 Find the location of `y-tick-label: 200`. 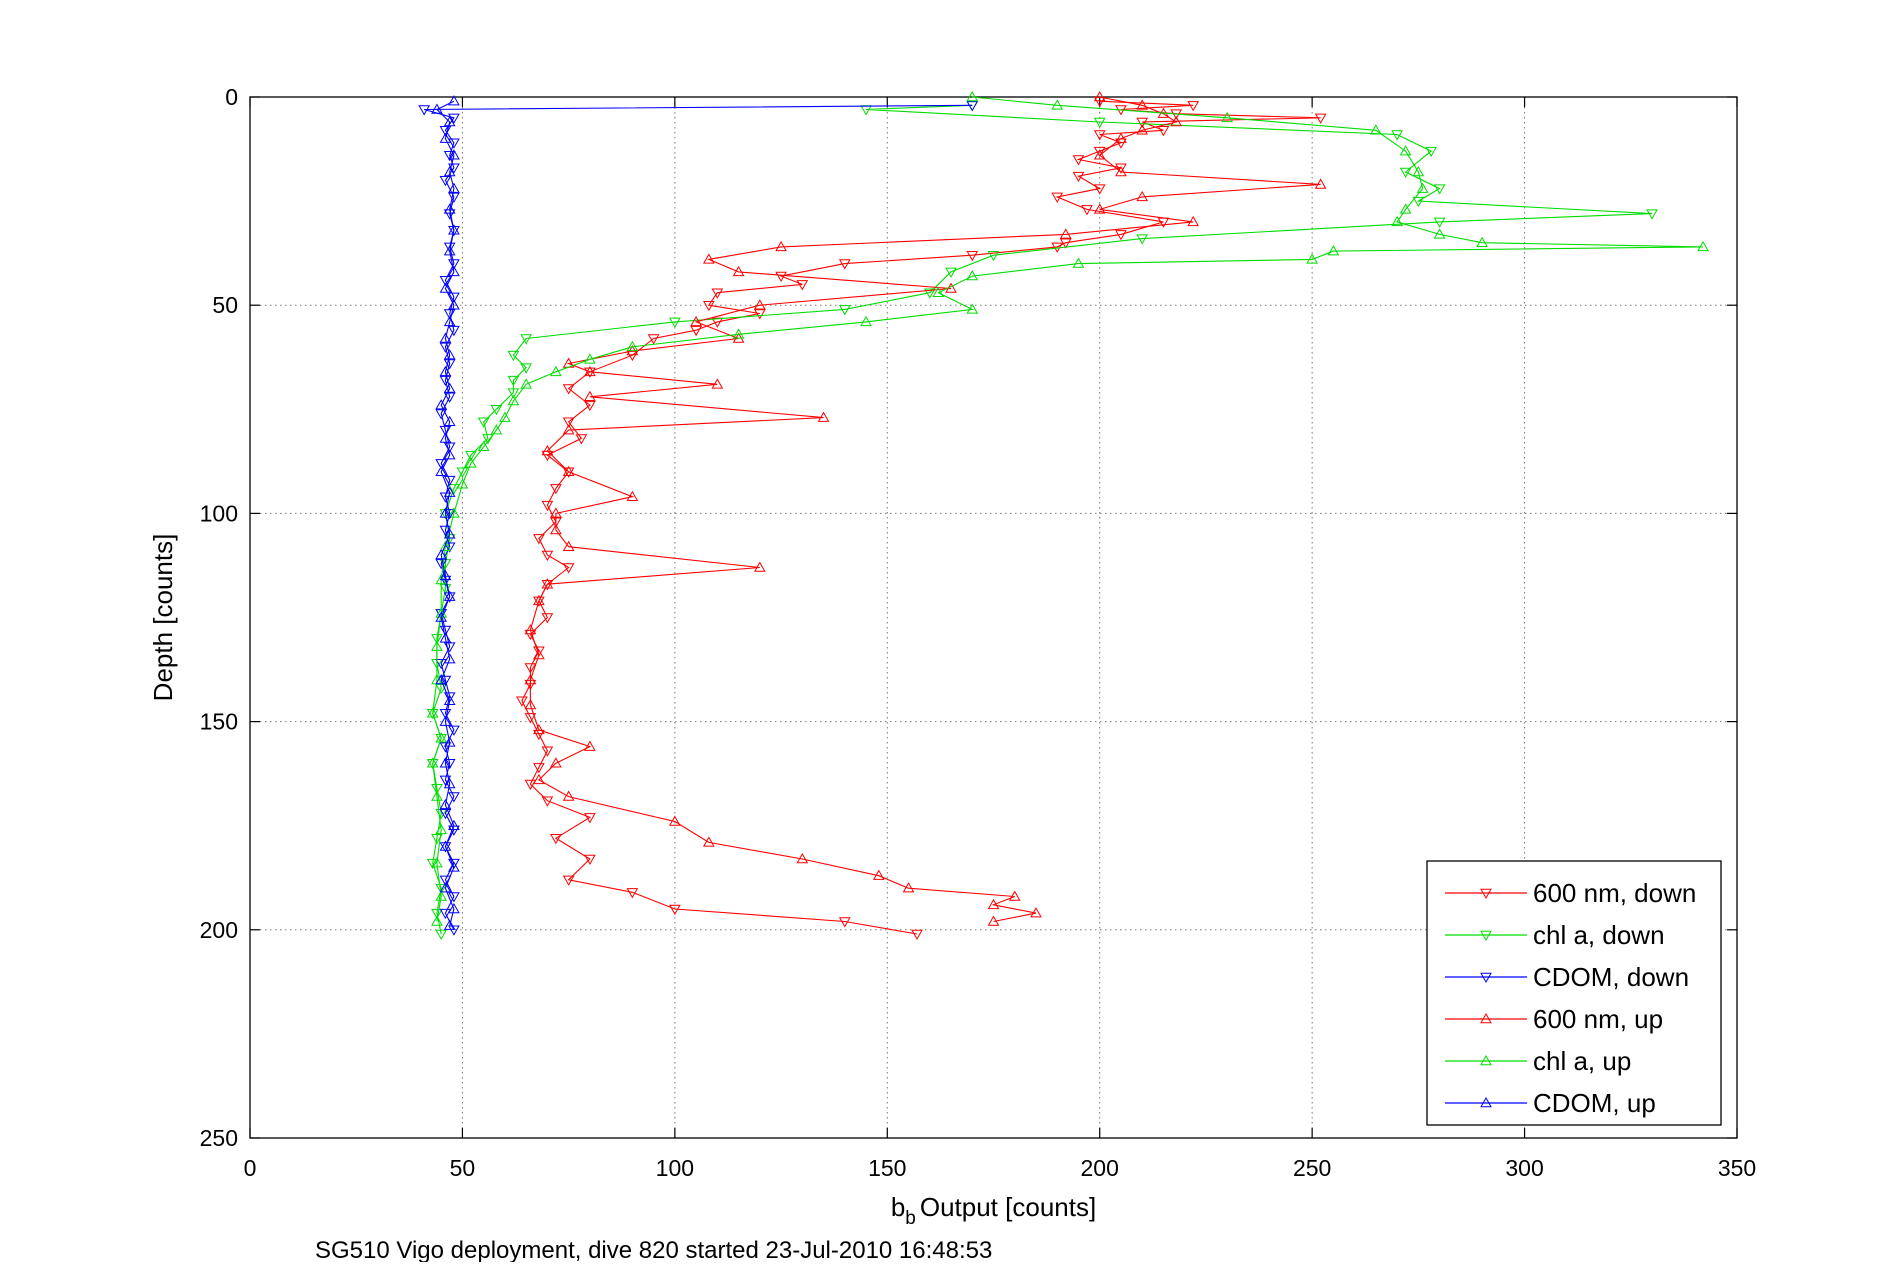

y-tick-label: 200 is located at coordinates (219, 930).